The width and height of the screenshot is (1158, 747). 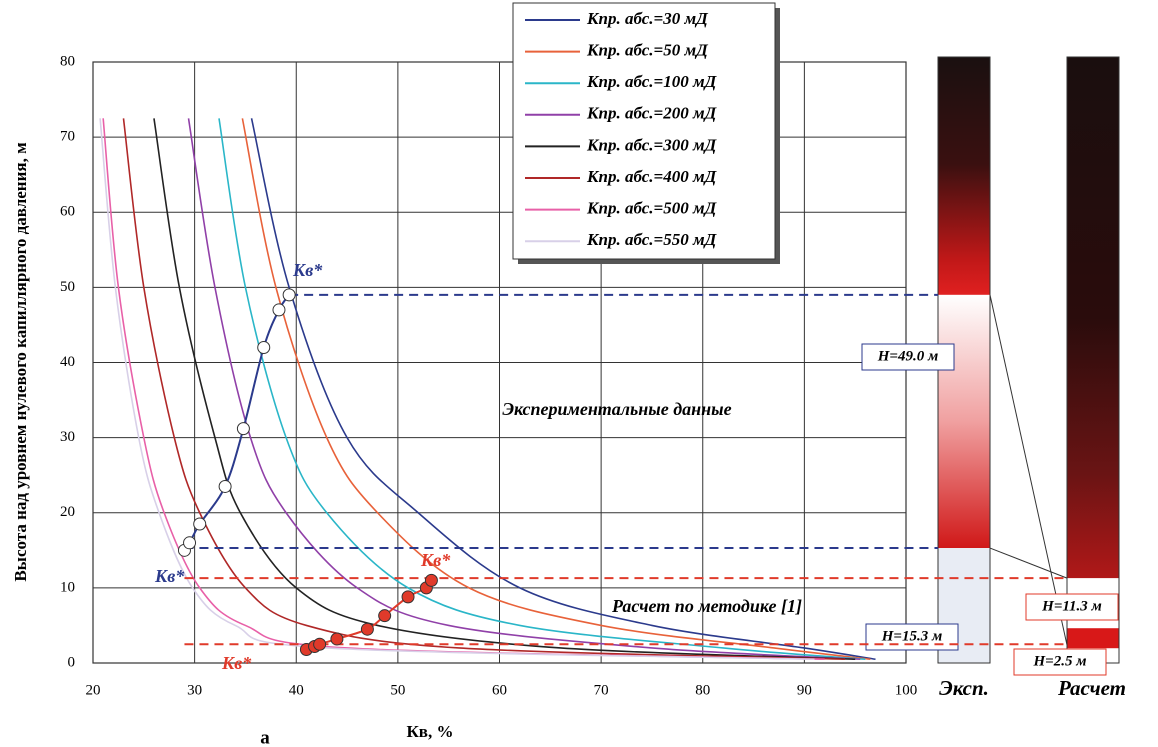 I want to click on level-label: H=11.3 м, so click(x=1071, y=606).